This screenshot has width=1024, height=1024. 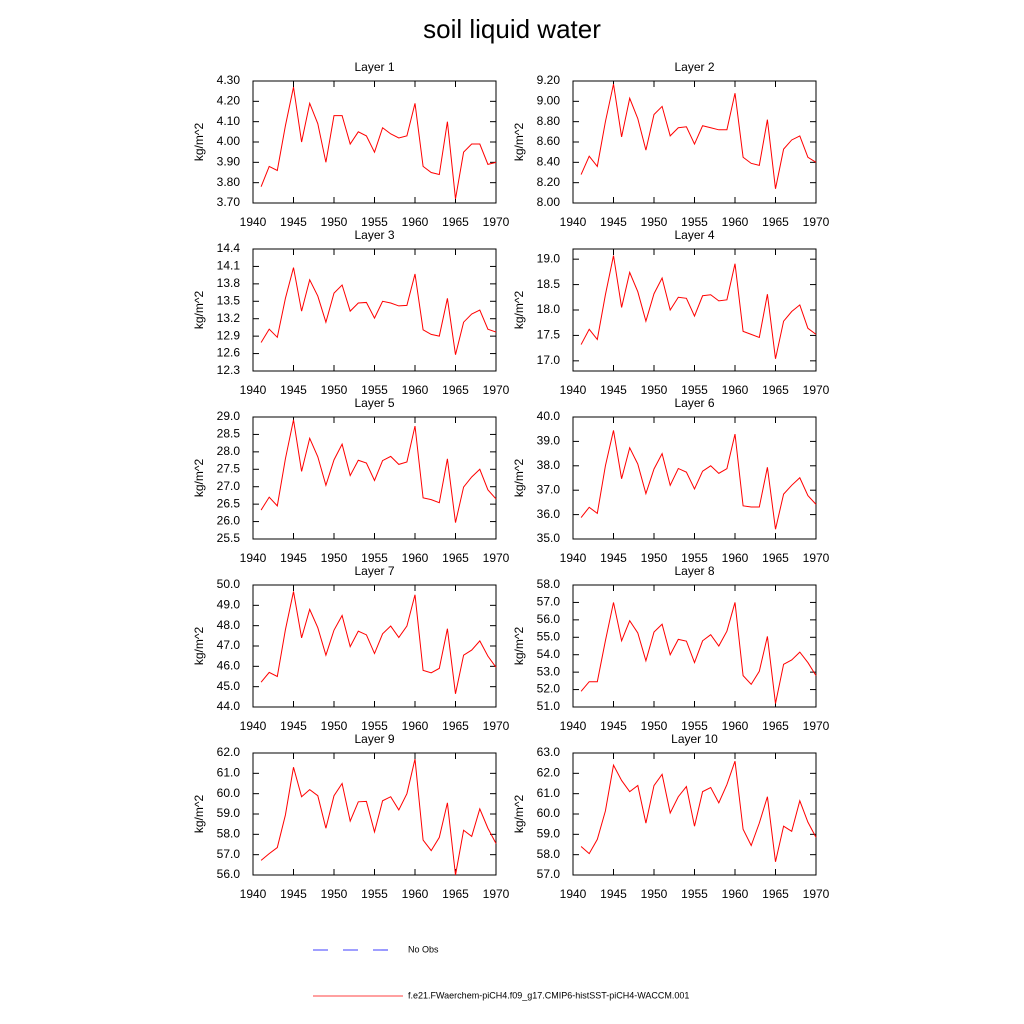 What do you see at coordinates (423, 949) in the screenshot?
I see `legend-label: No Obs` at bounding box center [423, 949].